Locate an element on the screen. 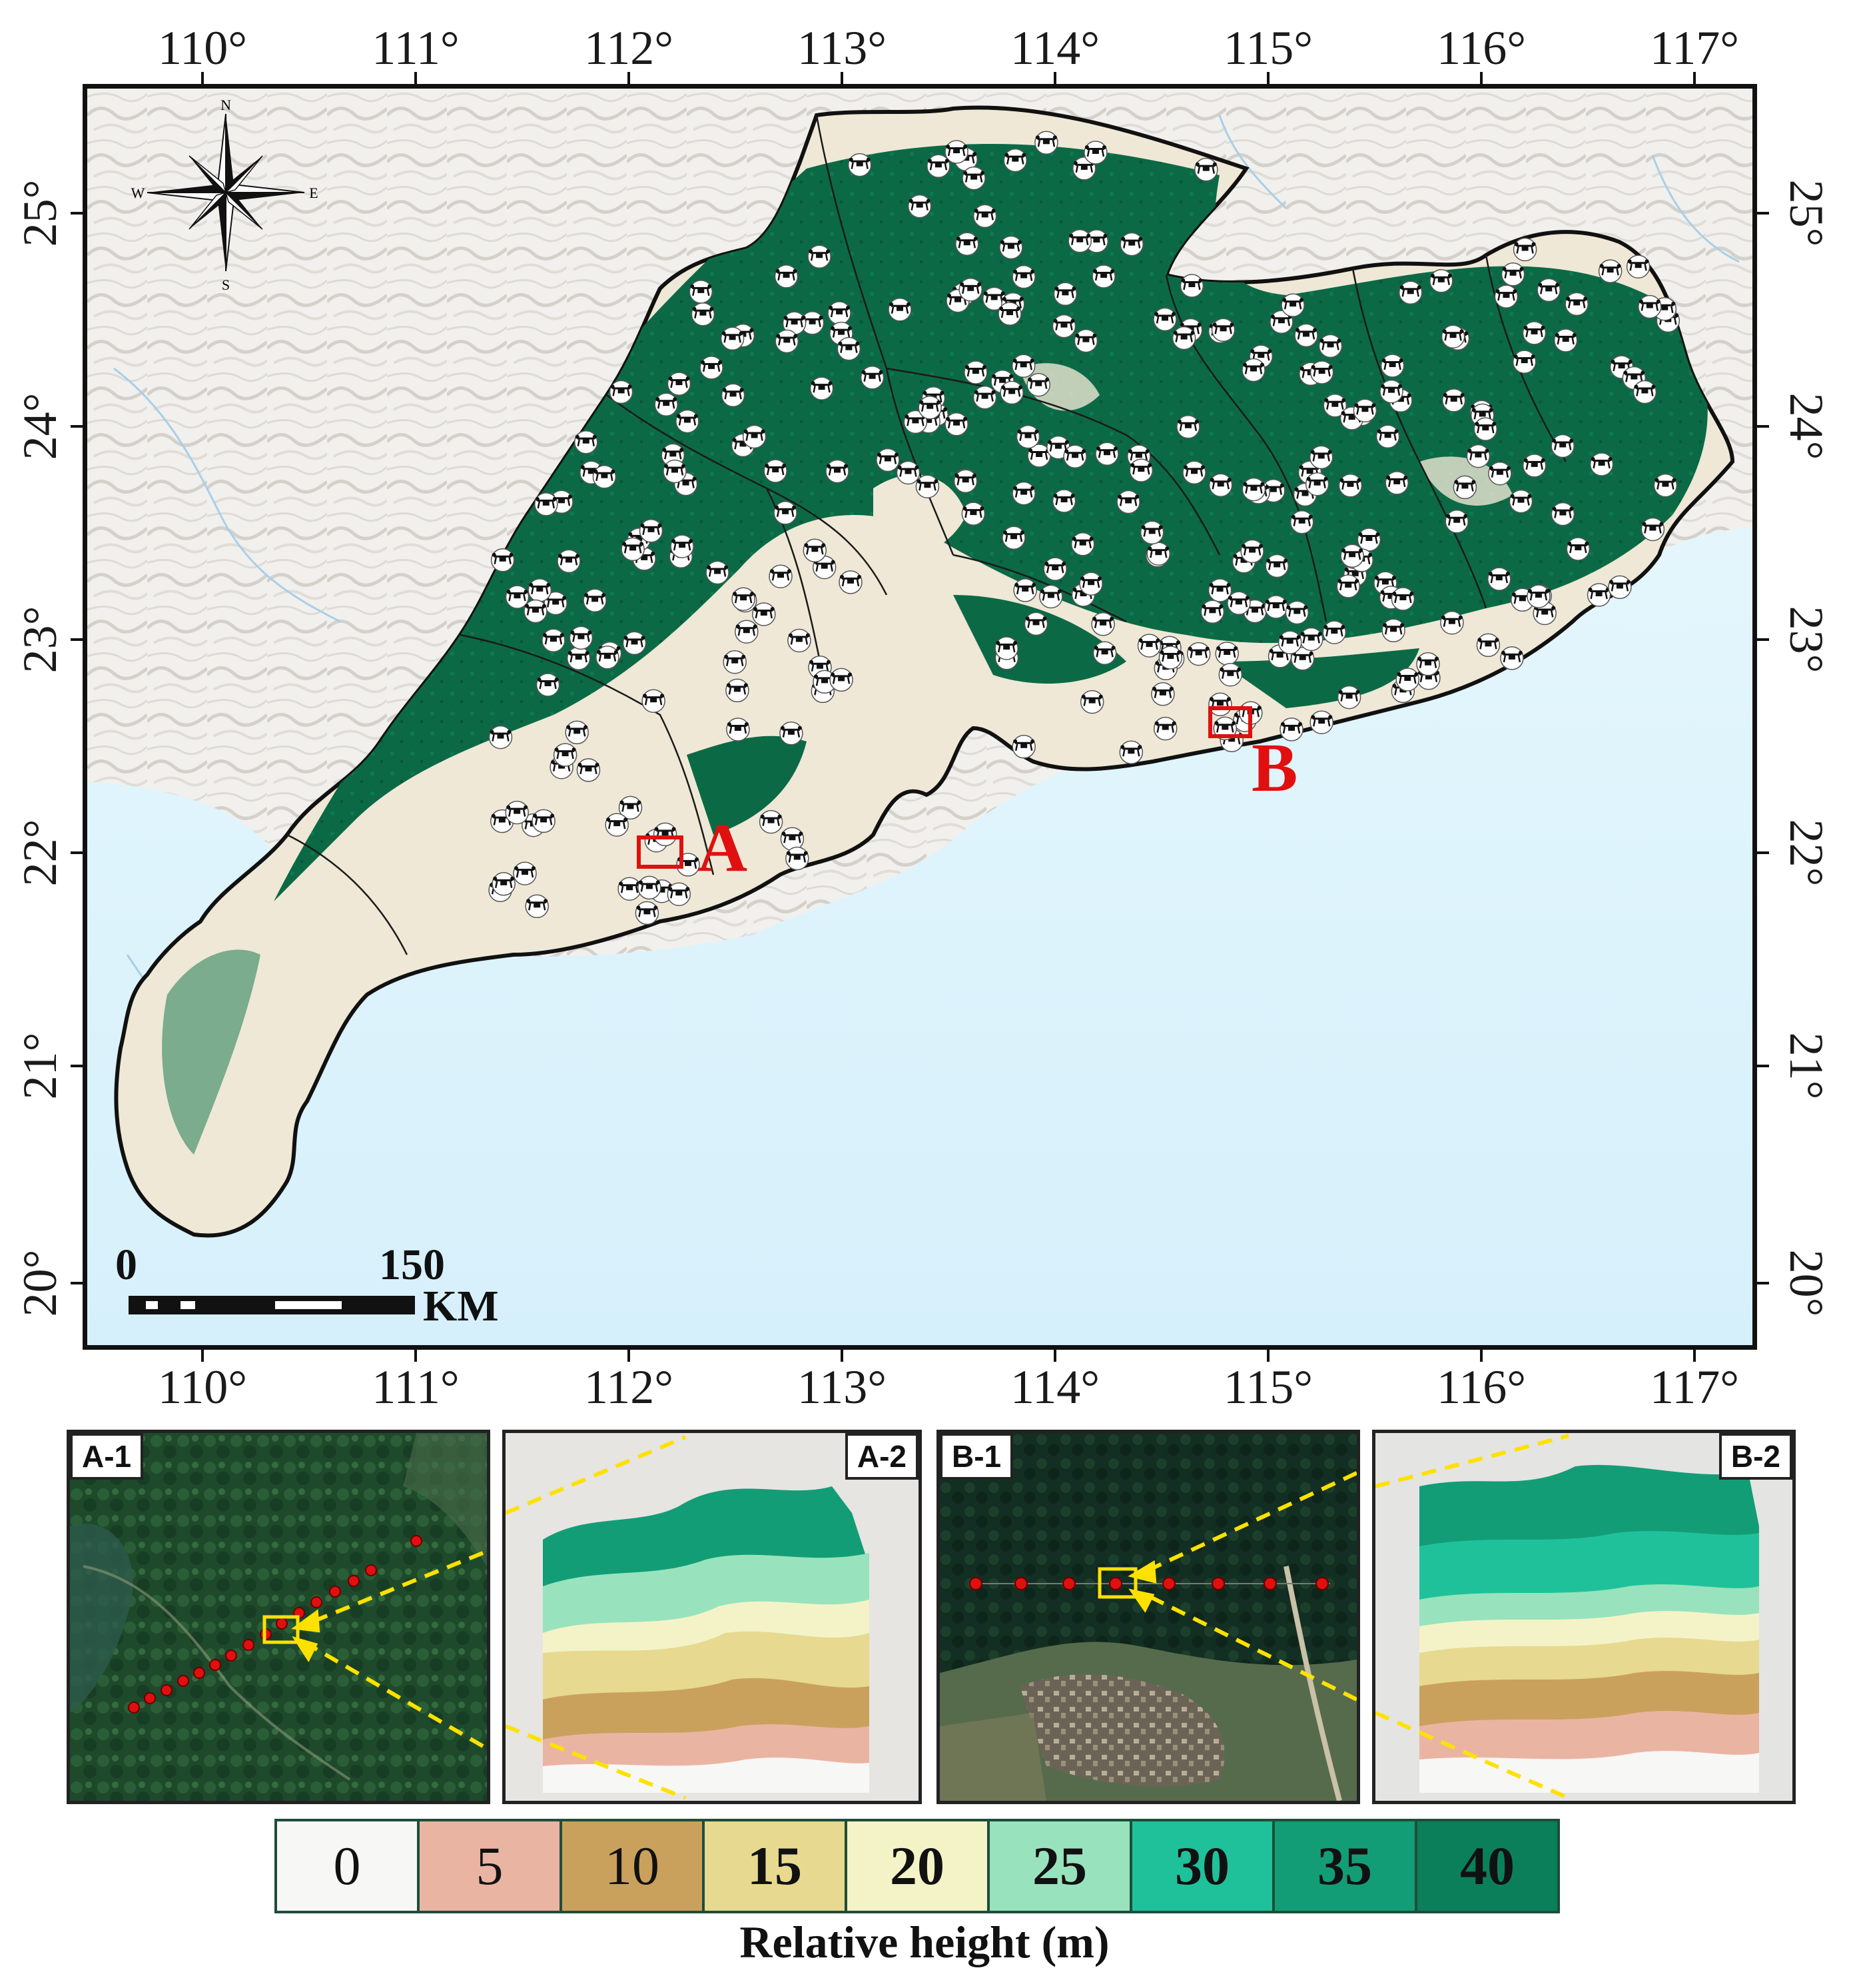  compass-n: N is located at coordinates (225, 105).